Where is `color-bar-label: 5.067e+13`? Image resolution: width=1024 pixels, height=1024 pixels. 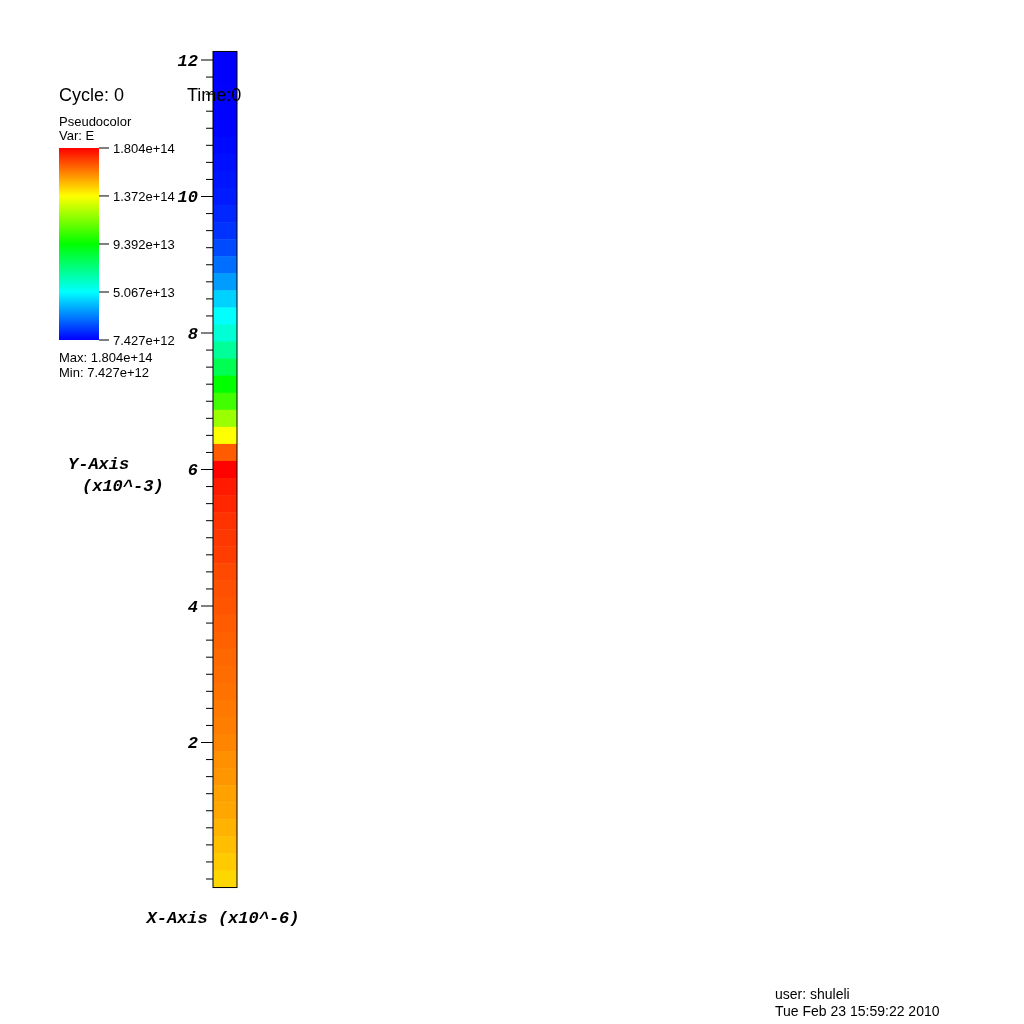 color-bar-label: 5.067e+13 is located at coordinates (144, 292).